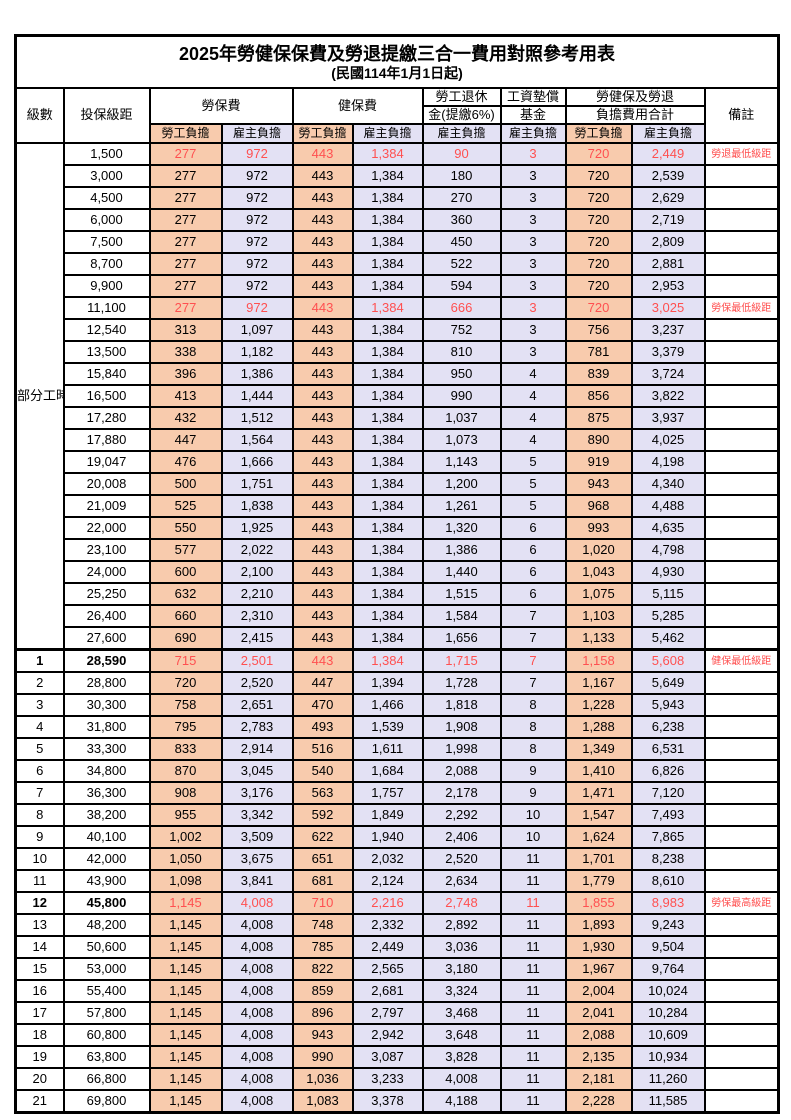  I want to click on title-row: 2025年勞健保保費及勞退提繳三合一費用對照參考用表 (民國114年1月1日起), so click(397, 61).